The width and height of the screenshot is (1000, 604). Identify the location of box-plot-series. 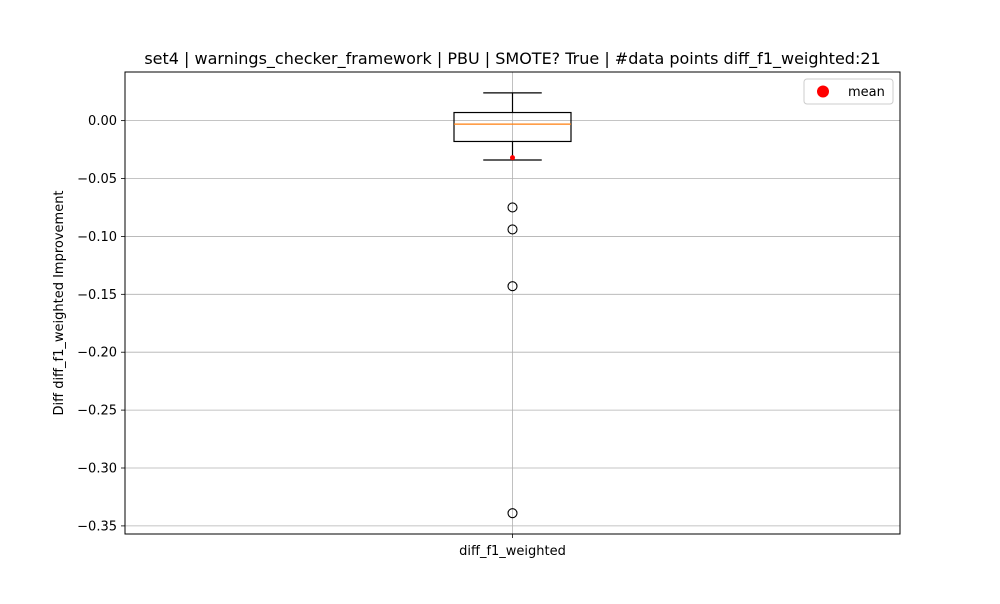
(512, 305).